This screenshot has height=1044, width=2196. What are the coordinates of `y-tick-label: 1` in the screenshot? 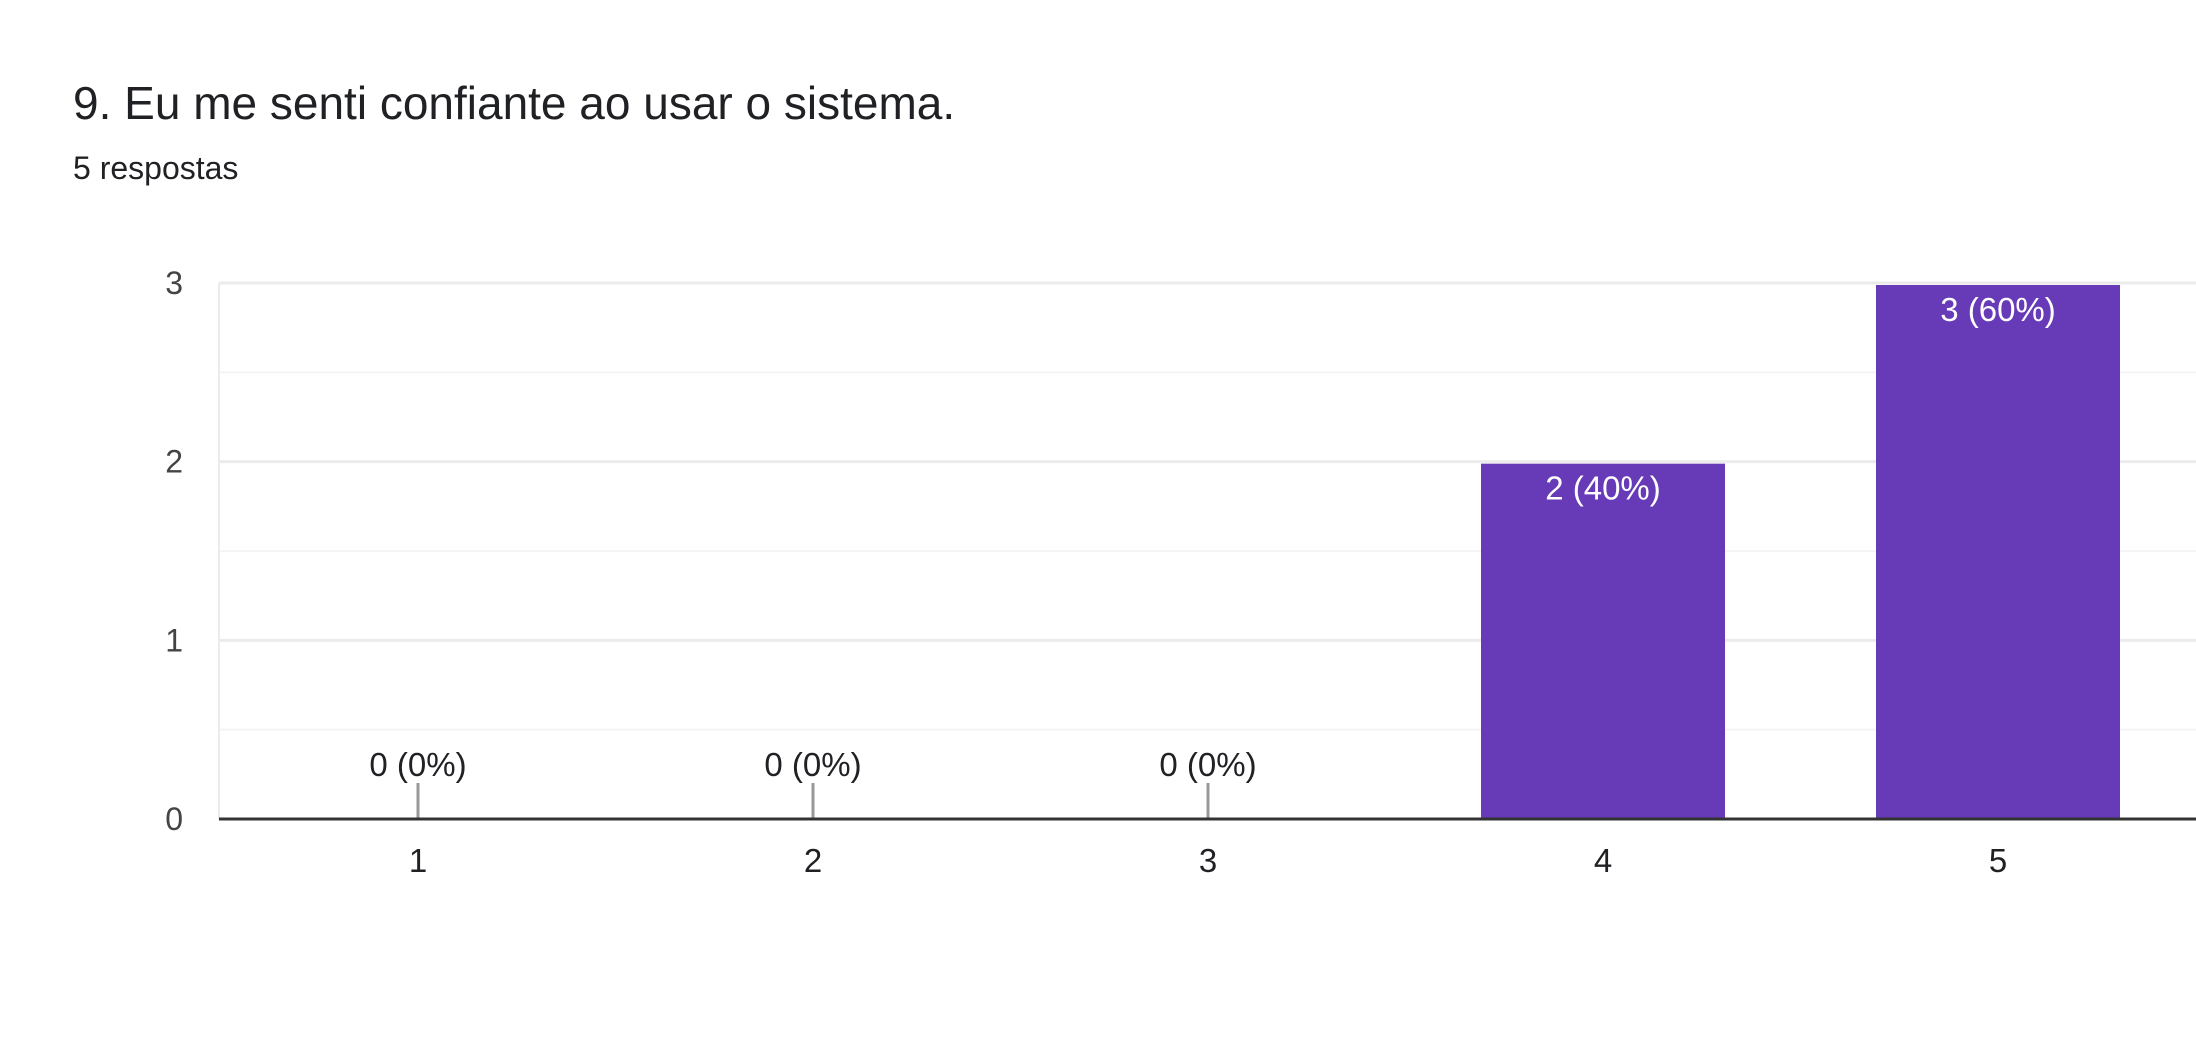 It's located at (174, 640).